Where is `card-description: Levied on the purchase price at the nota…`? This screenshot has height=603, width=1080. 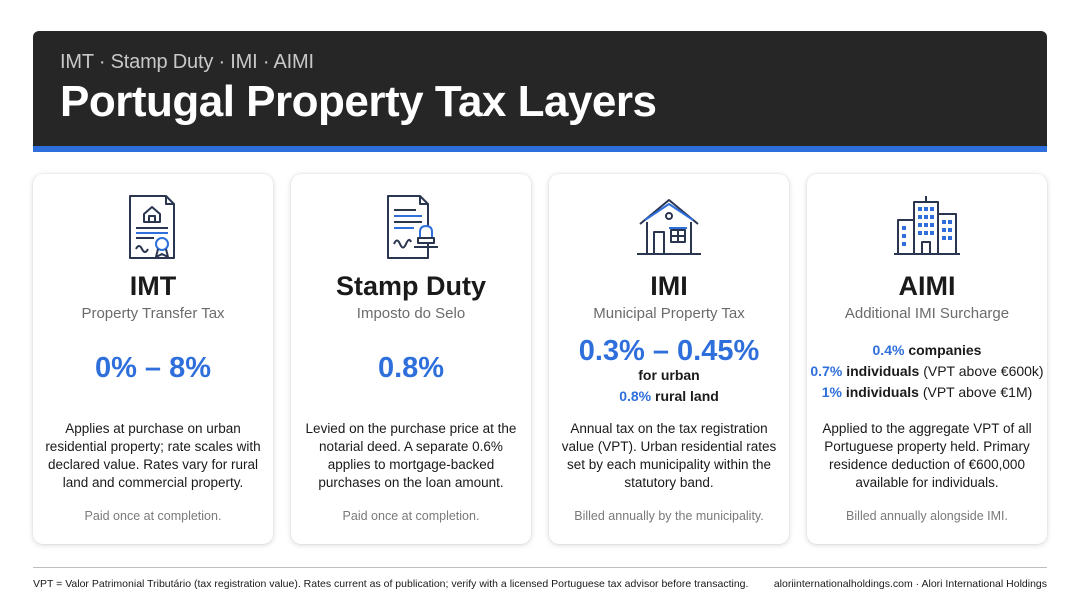
card-description: Levied on the purchase price at the nota… is located at coordinates (411, 455).